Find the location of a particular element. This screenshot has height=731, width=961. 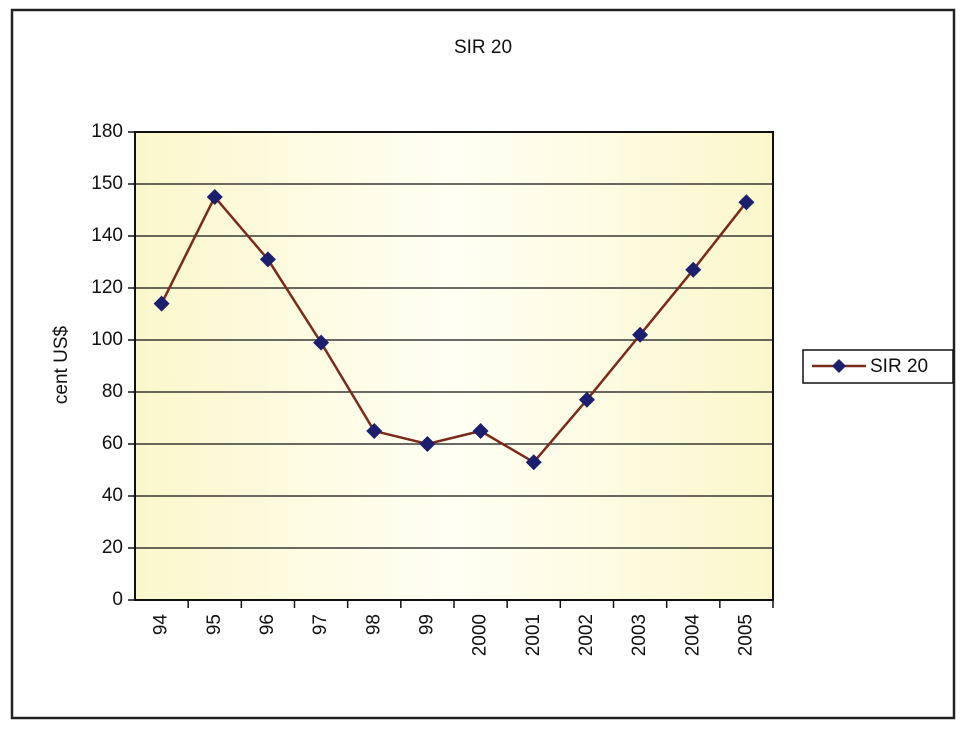

x-tick-label: 97 is located at coordinates (320, 624).